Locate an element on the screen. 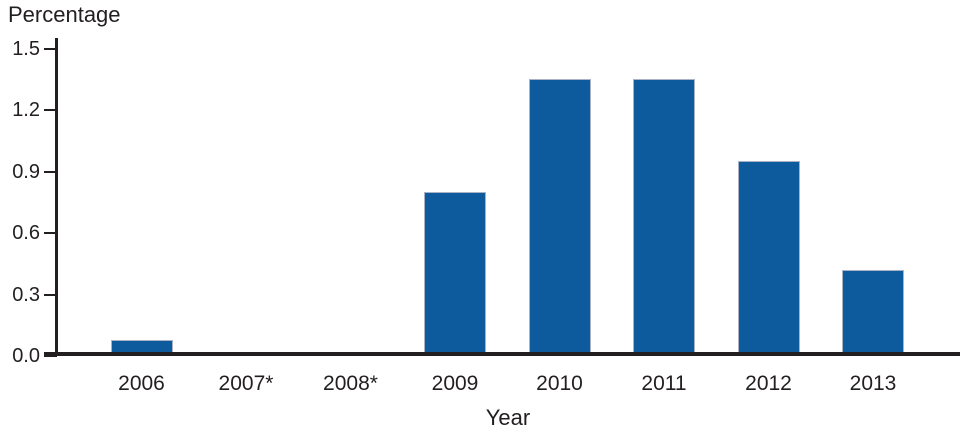  bar-2006 is located at coordinates (141, 347).